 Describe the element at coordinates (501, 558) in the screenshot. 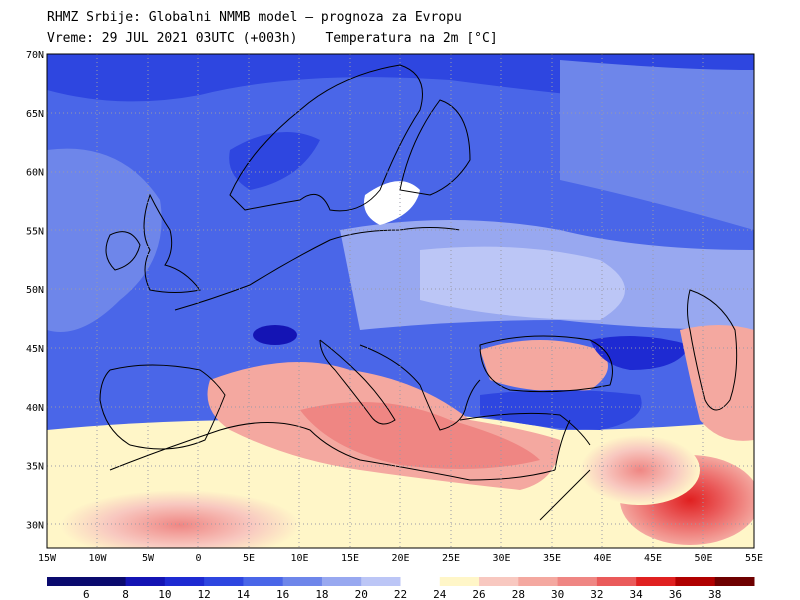

I see `longitude-label: 30E` at that location.